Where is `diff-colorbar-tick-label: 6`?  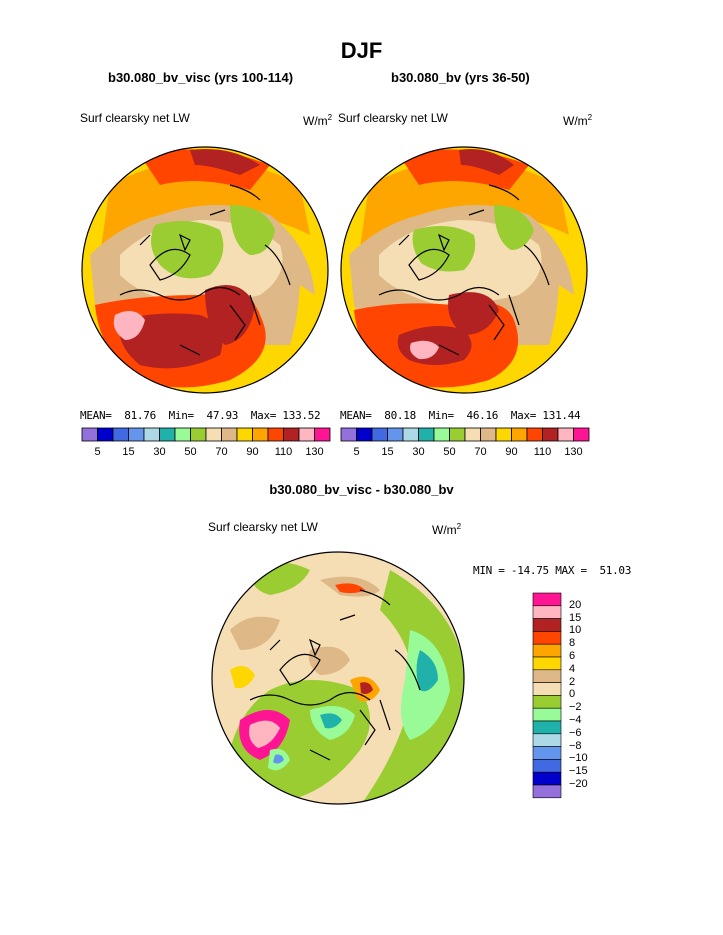 diff-colorbar-tick-label: 6 is located at coordinates (572, 656).